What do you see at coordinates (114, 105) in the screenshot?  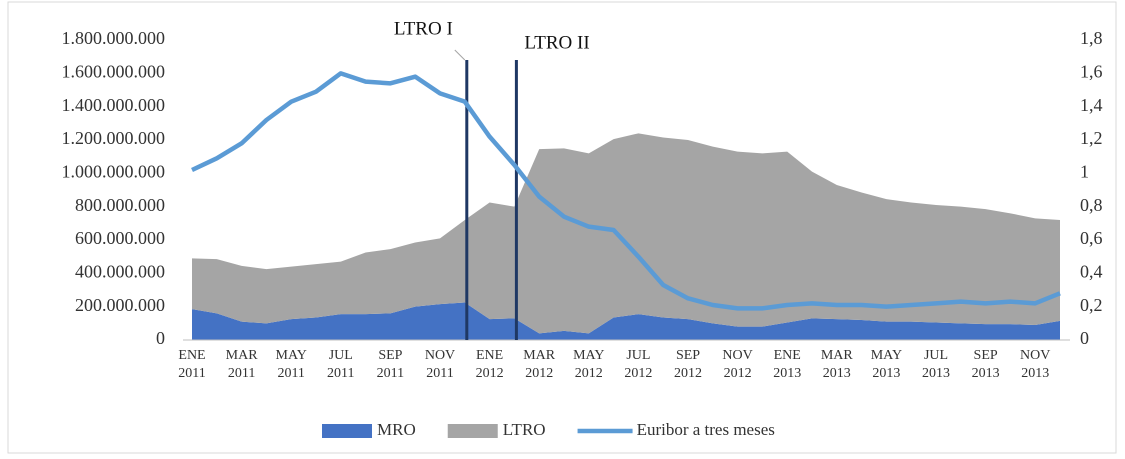 I see `y-tick-label: 1.400.000.000` at bounding box center [114, 105].